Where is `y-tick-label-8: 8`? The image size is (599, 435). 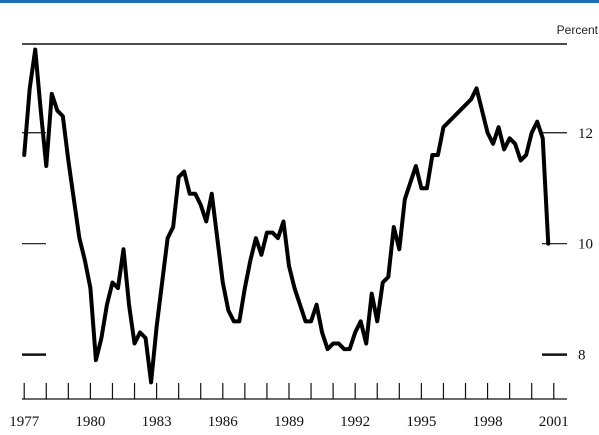
y-tick-label-8: 8 is located at coordinates (582, 356).